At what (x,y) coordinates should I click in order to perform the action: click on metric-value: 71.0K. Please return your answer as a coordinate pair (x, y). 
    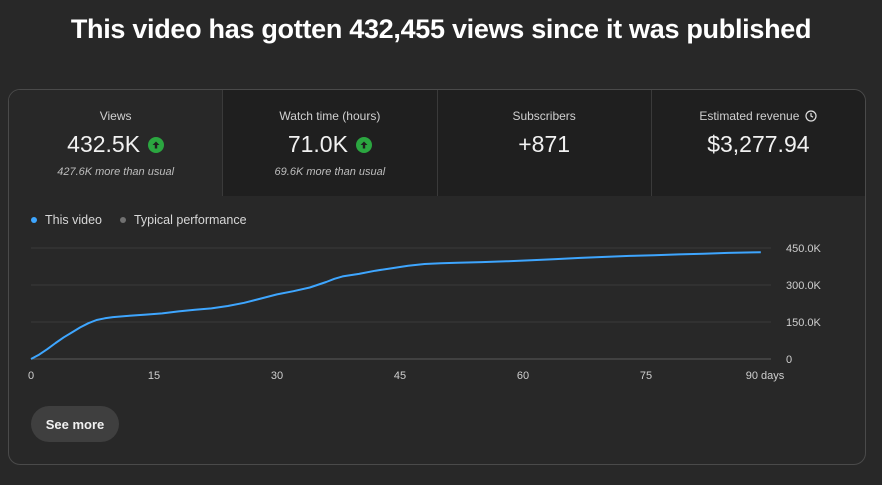
    Looking at the image, I should click on (329, 144).